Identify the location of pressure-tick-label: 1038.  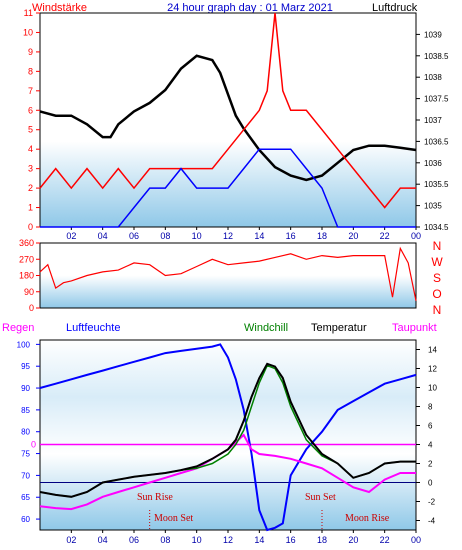
(433, 77).